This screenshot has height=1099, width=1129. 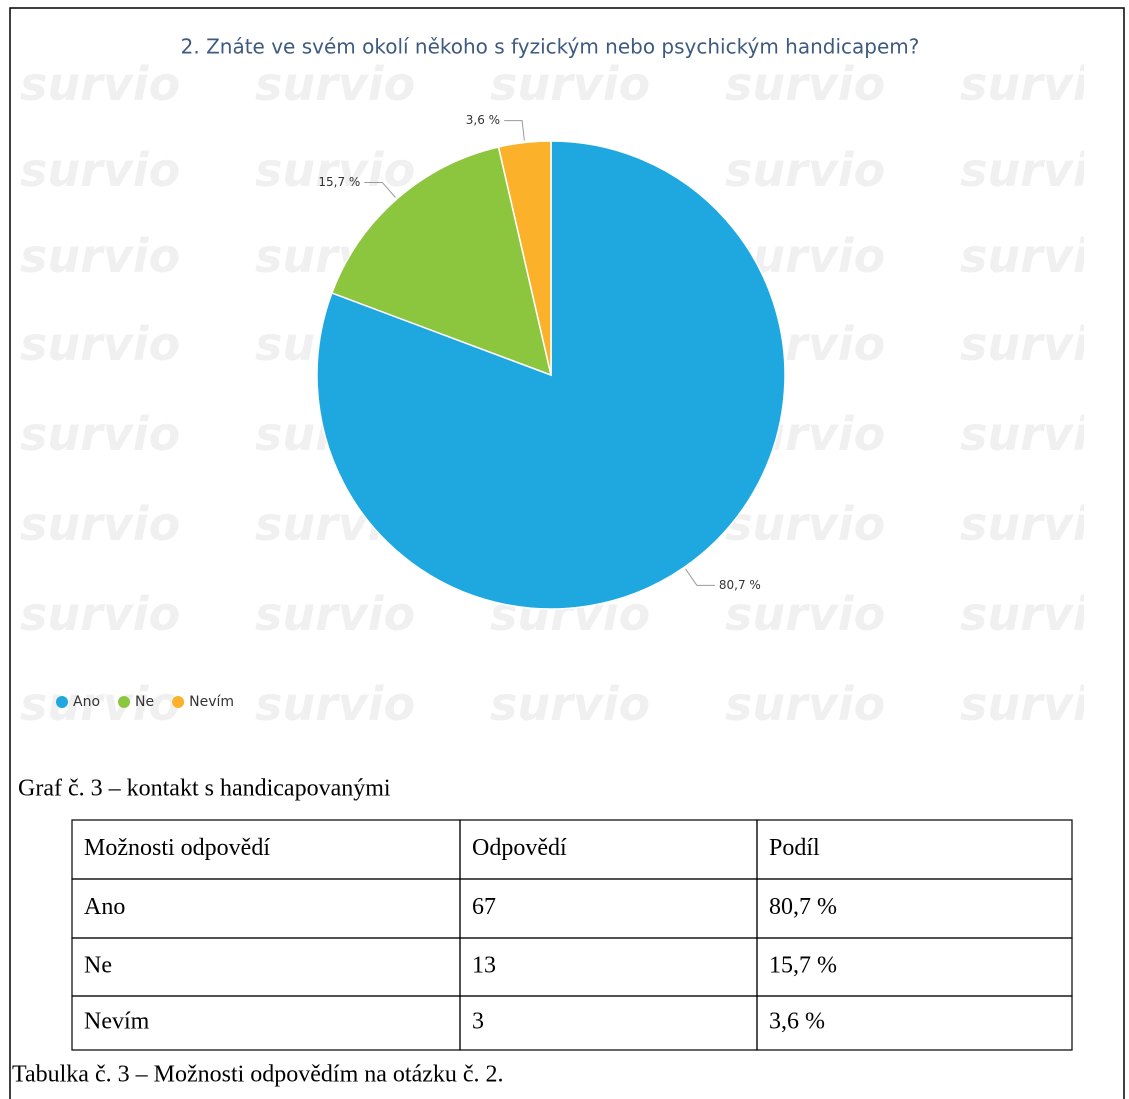 I want to click on cell-text: 15,7 %, so click(x=803, y=966).